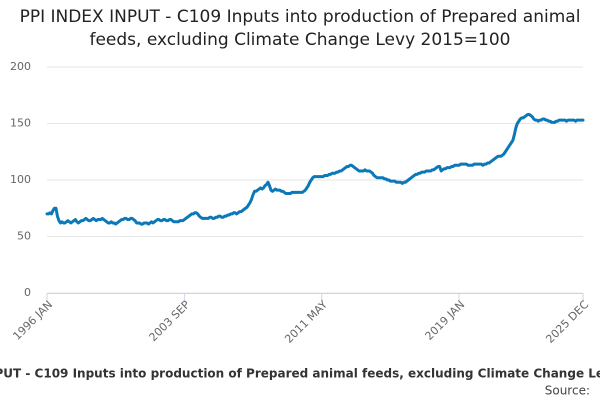 The image size is (600, 400). I want to click on x-tick-label: 1996 JAN, so click(32, 320).